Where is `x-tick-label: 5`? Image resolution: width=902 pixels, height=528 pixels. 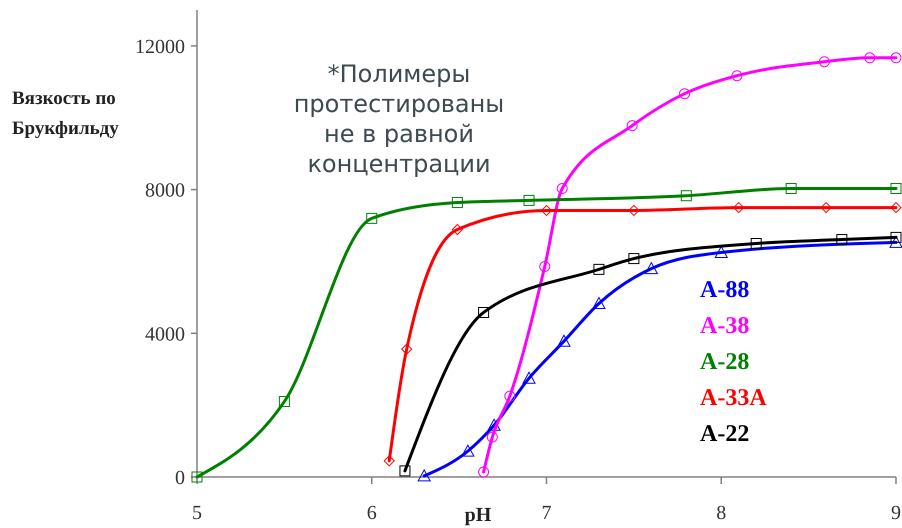
x-tick-label: 5 is located at coordinates (197, 513).